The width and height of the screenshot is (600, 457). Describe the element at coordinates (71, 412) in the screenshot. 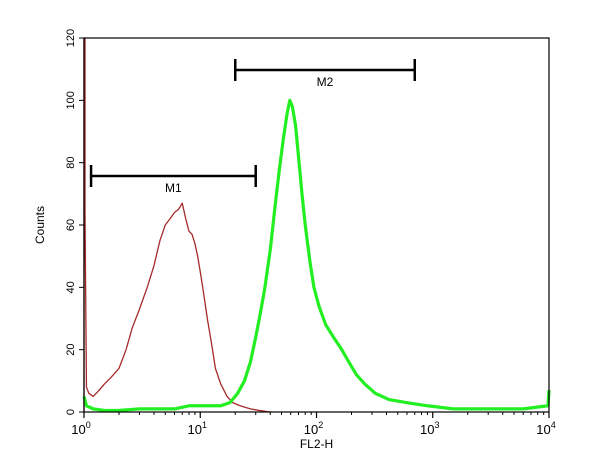

I see `y-tick-label: 0` at that location.